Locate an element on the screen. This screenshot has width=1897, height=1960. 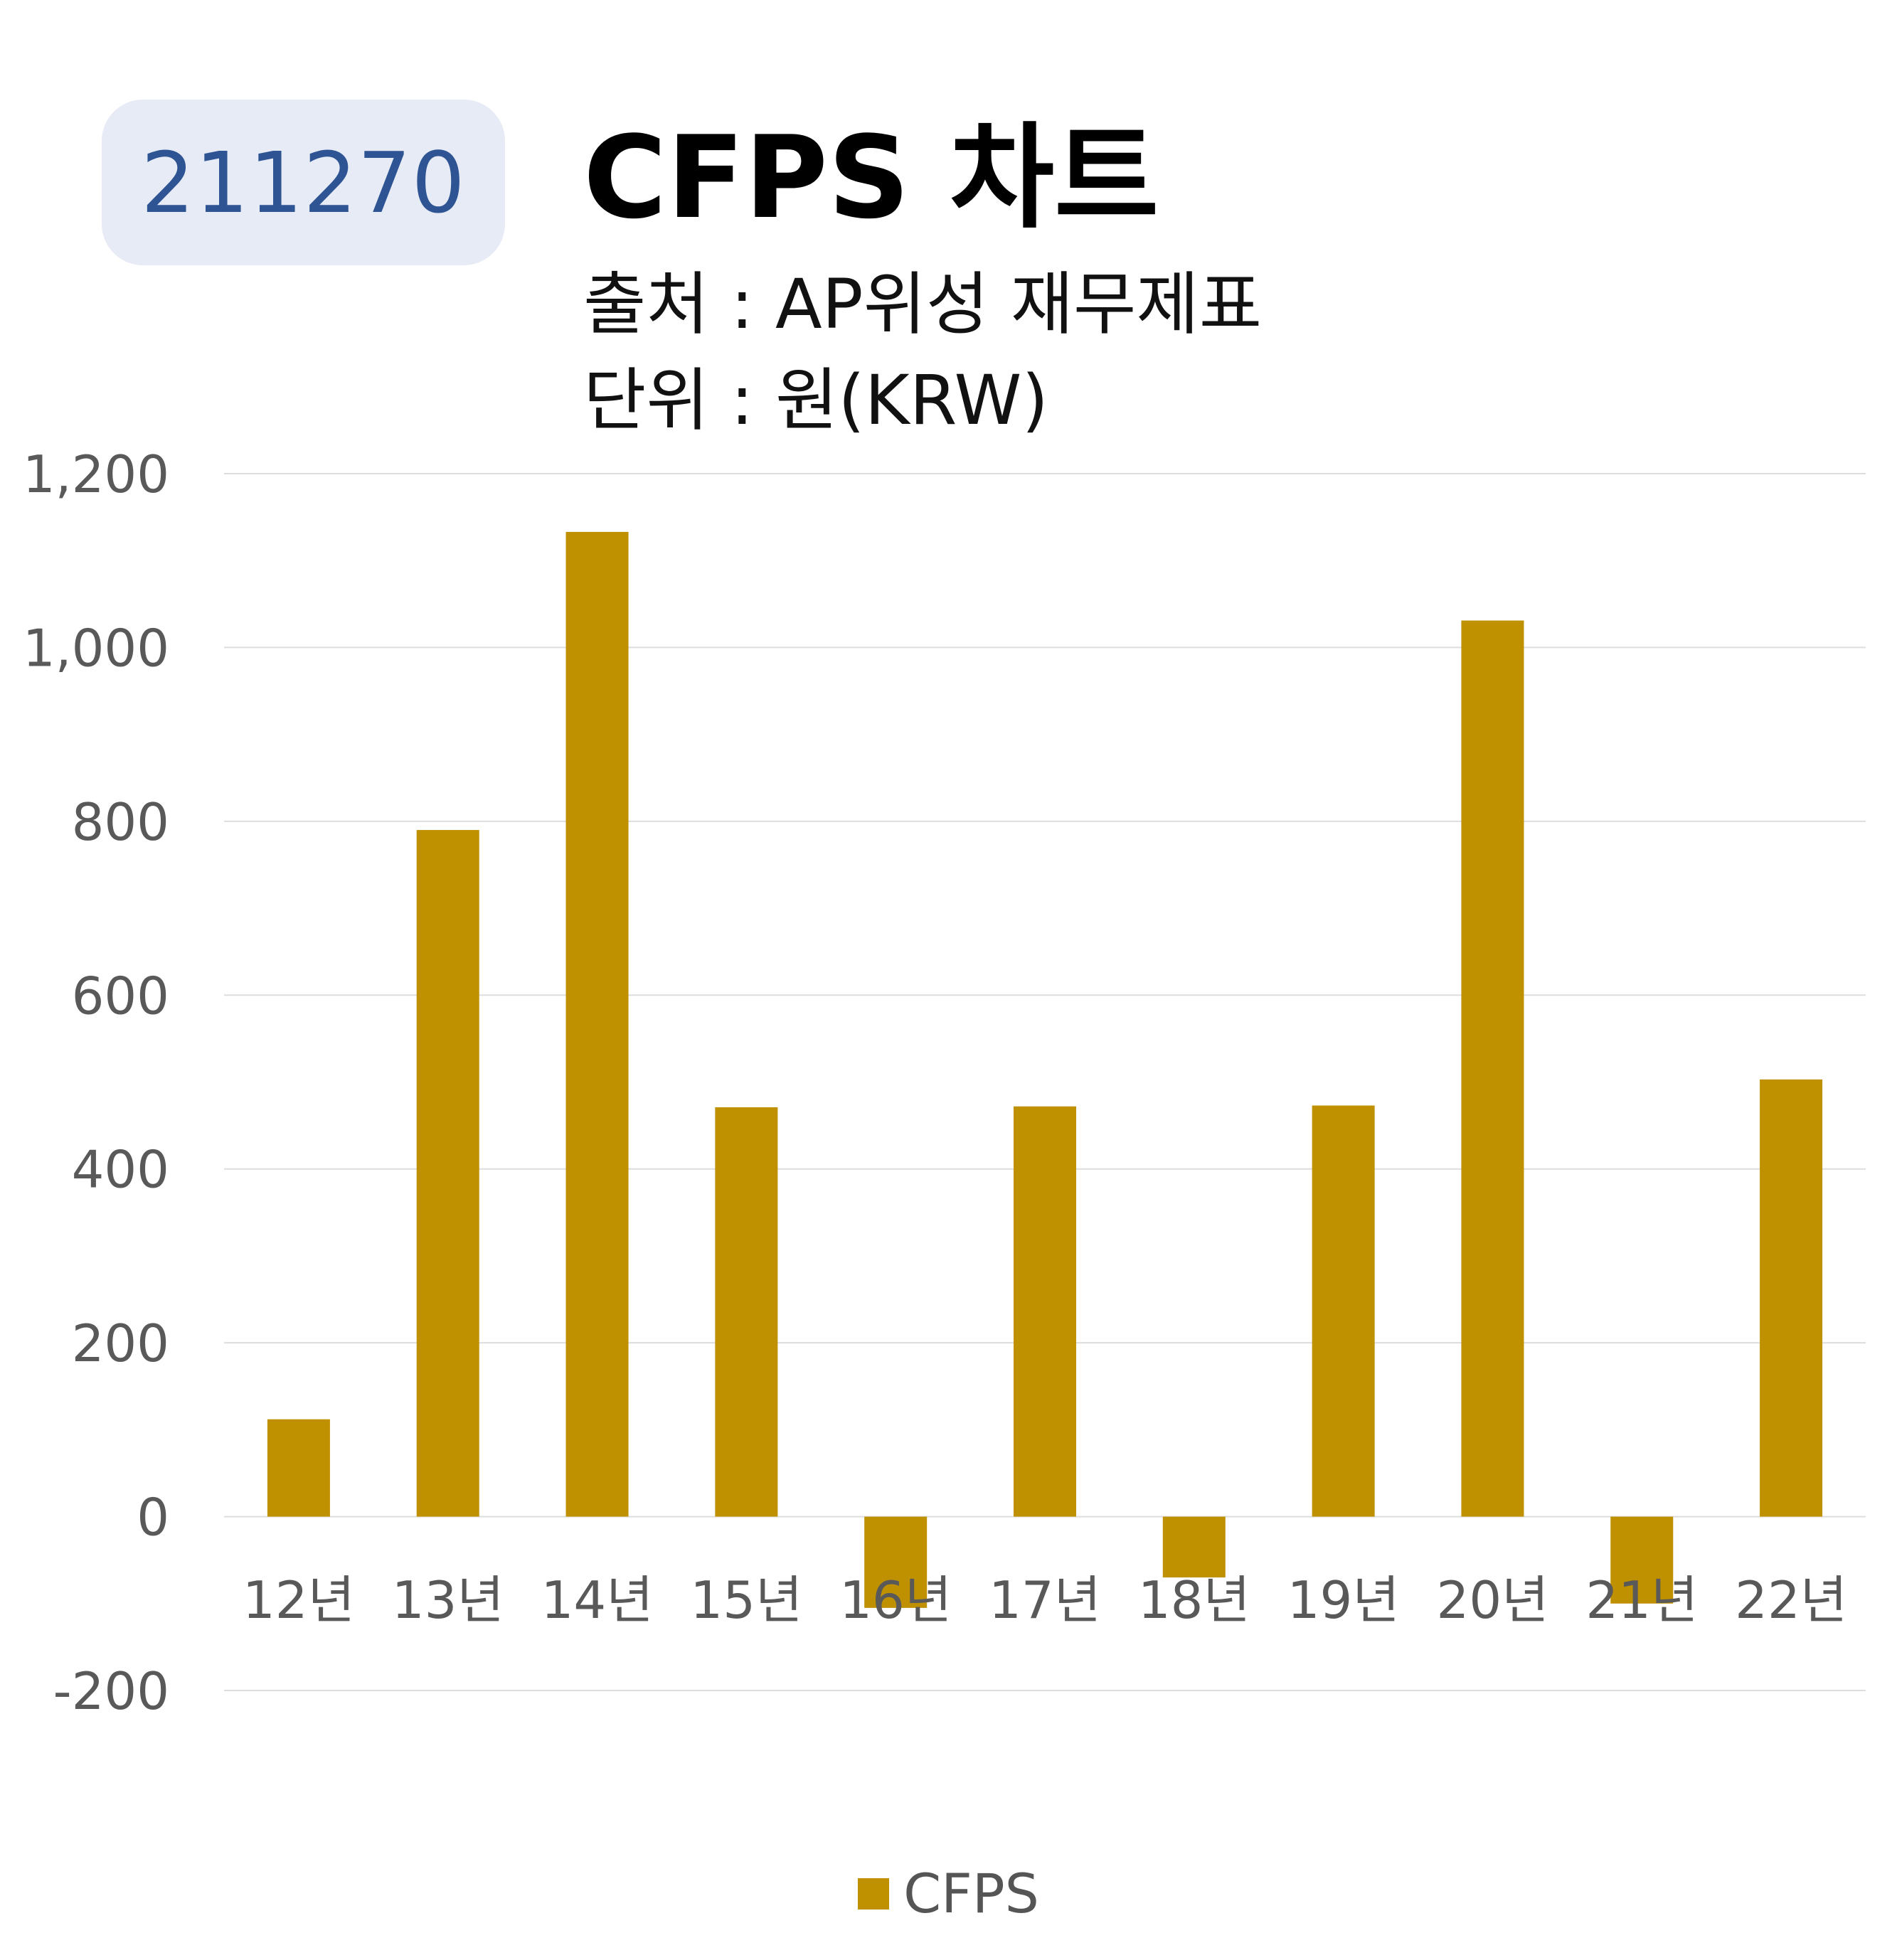
y-tick-label: 0 is located at coordinates (153, 1518).